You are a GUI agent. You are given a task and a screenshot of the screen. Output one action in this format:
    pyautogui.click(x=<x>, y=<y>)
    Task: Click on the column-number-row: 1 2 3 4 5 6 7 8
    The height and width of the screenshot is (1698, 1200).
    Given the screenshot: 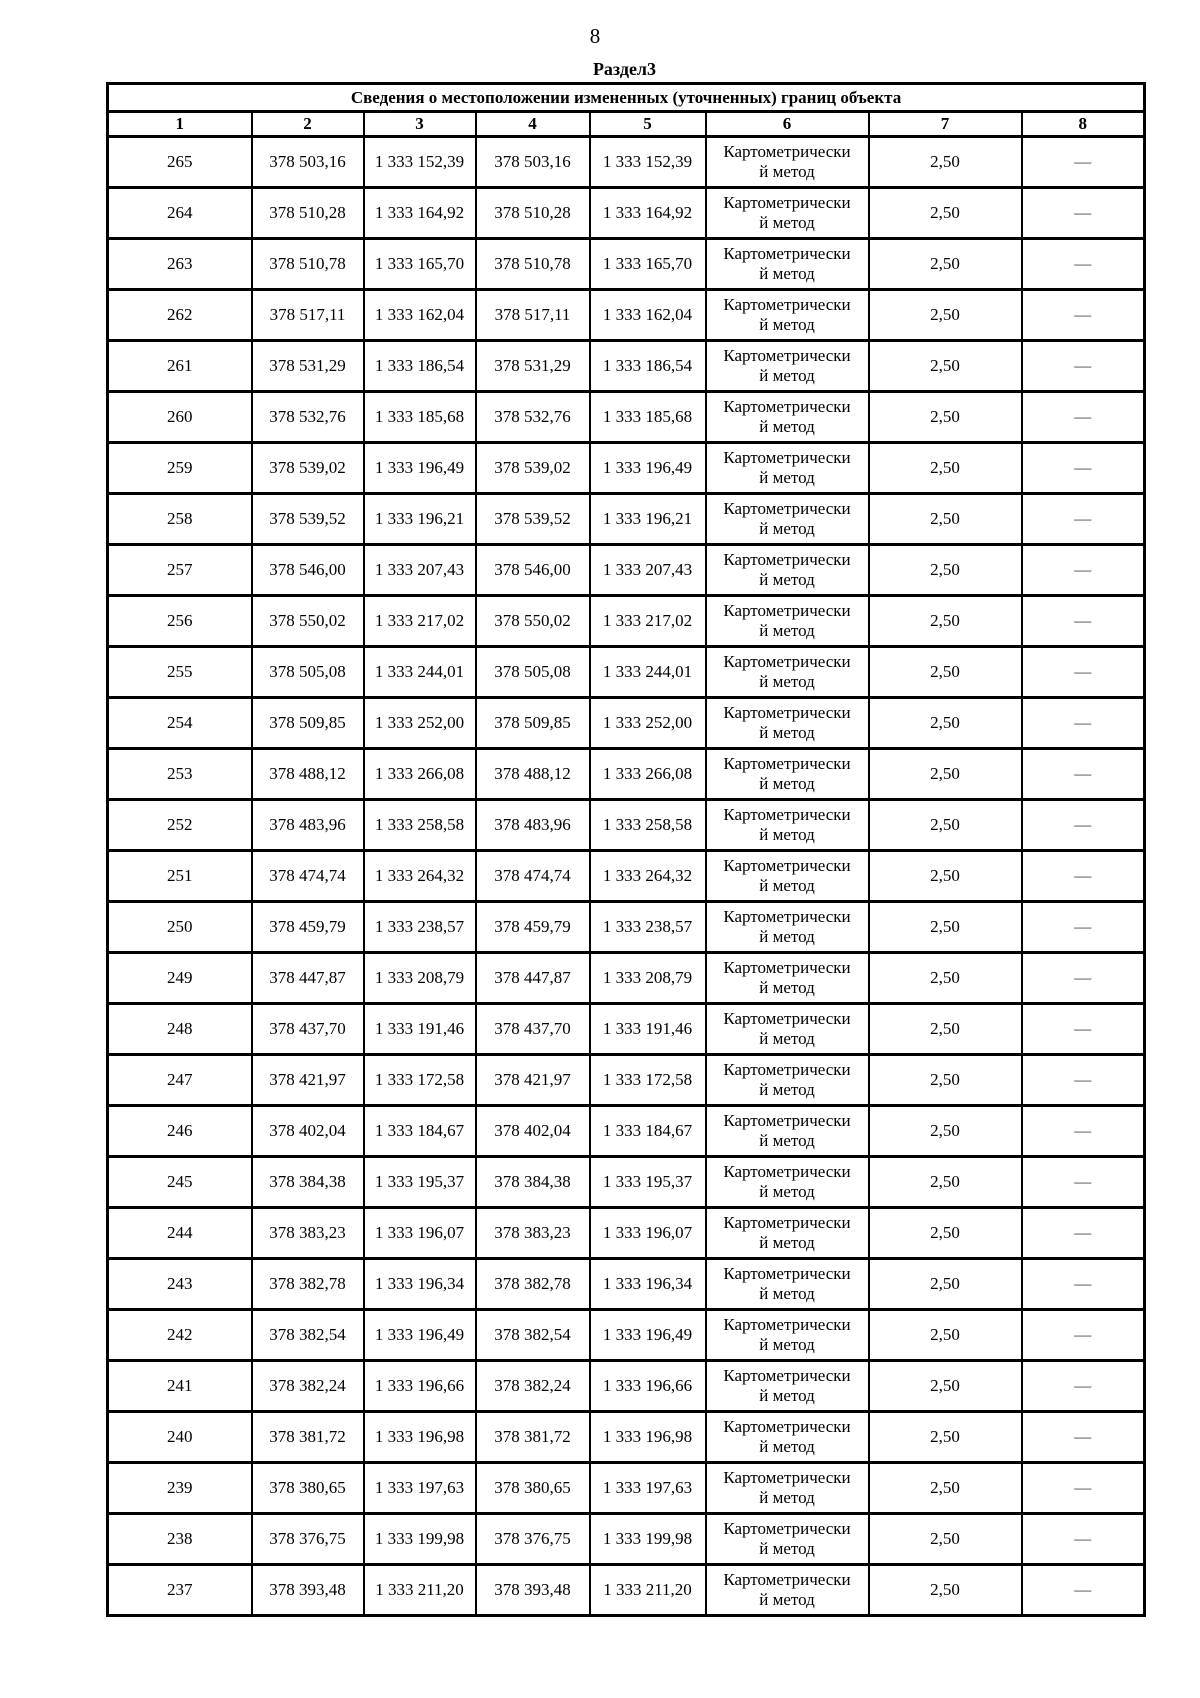 What is the action you would take?
    pyautogui.click(x=626, y=124)
    